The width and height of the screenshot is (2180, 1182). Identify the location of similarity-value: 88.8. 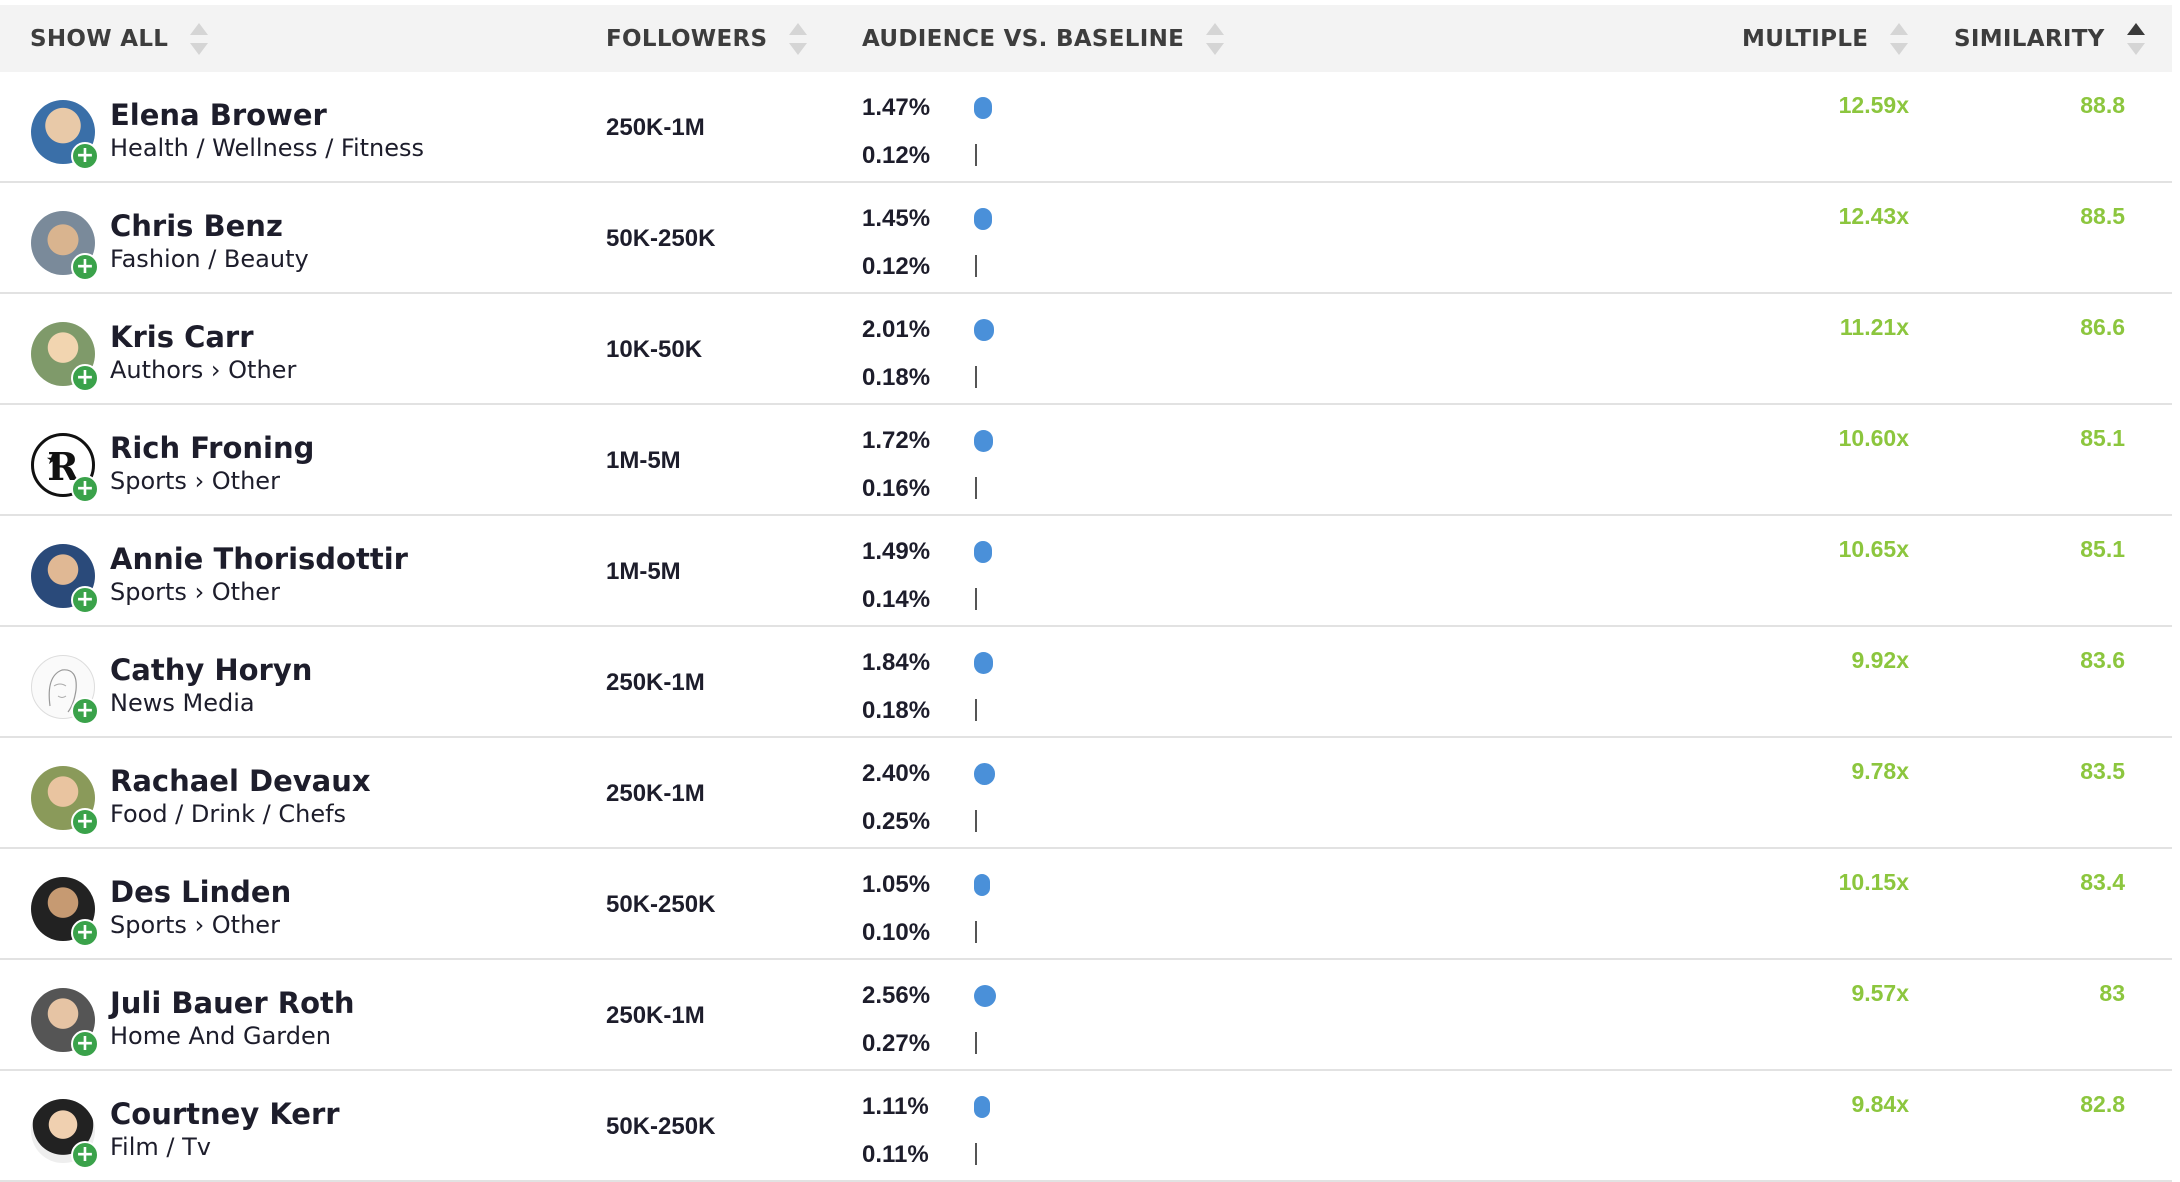
(2102, 105).